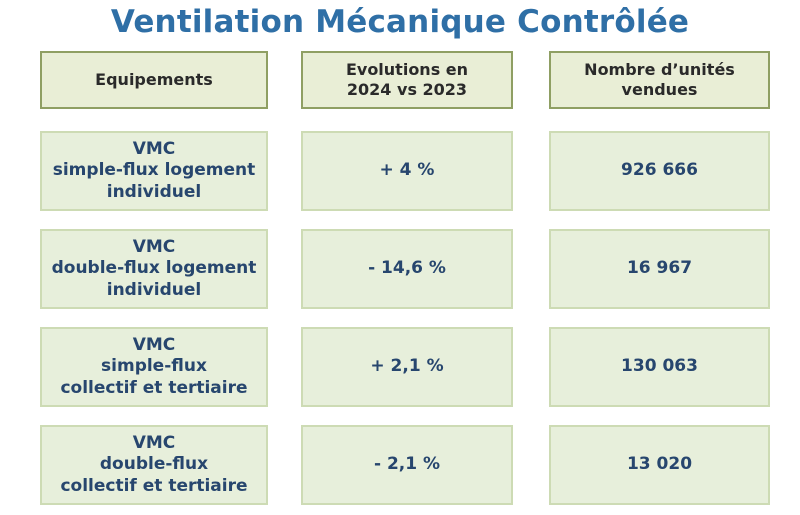 This screenshot has width=800, height=515. Describe the element at coordinates (659, 465) in the screenshot. I see `row-4-unites: 13 020` at that location.